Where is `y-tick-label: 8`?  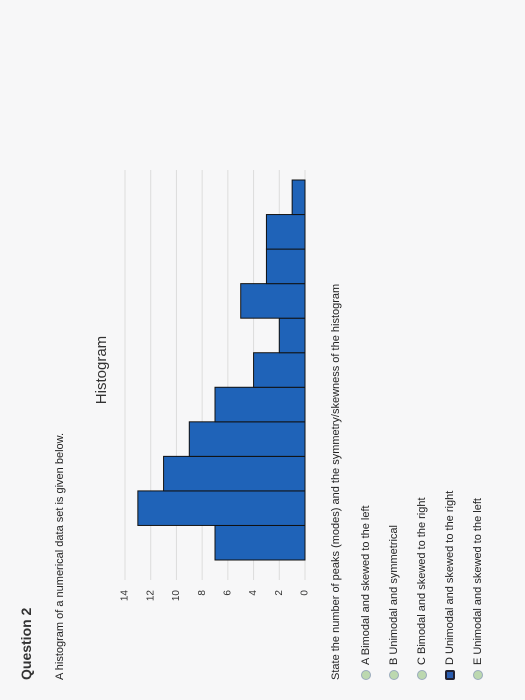 y-tick-label: 8 is located at coordinates (202, 593).